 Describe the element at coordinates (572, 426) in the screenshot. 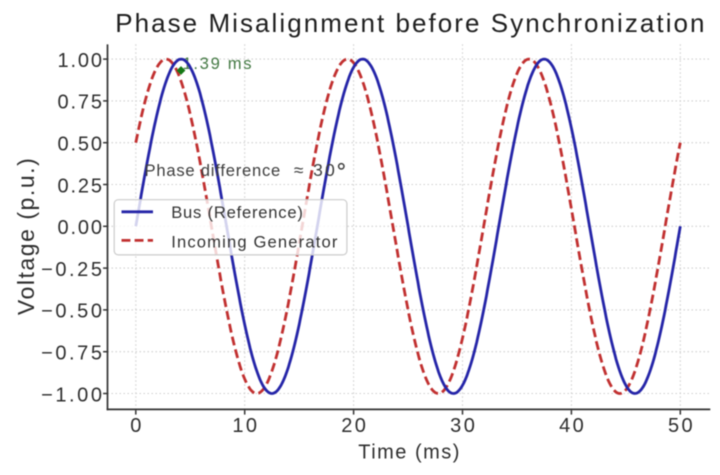

I see `svg-text: 40` at that location.